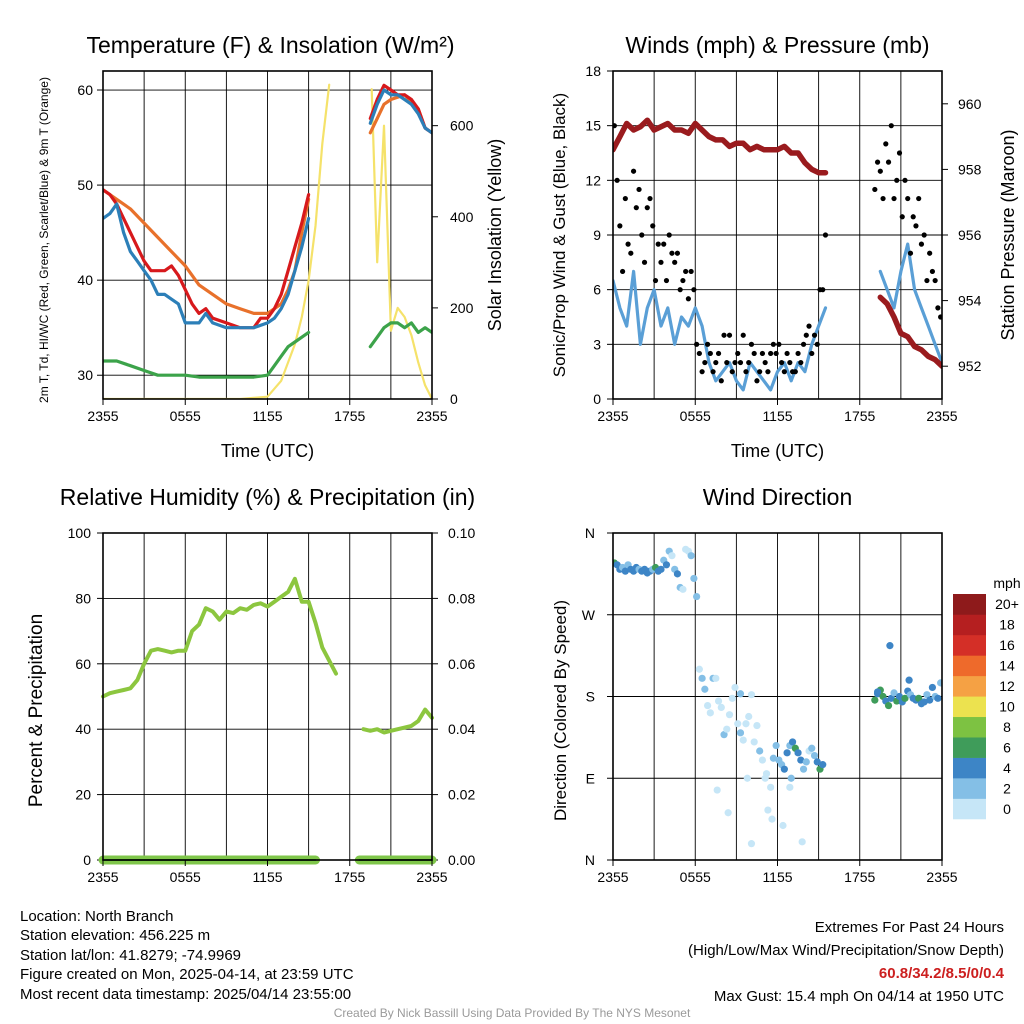 Image resolution: width=1024 pixels, height=1024 pixels. Describe the element at coordinates (270, 45) in the screenshot. I see `chart-title: Temperature (F) & Insolation (W/m²)` at that location.